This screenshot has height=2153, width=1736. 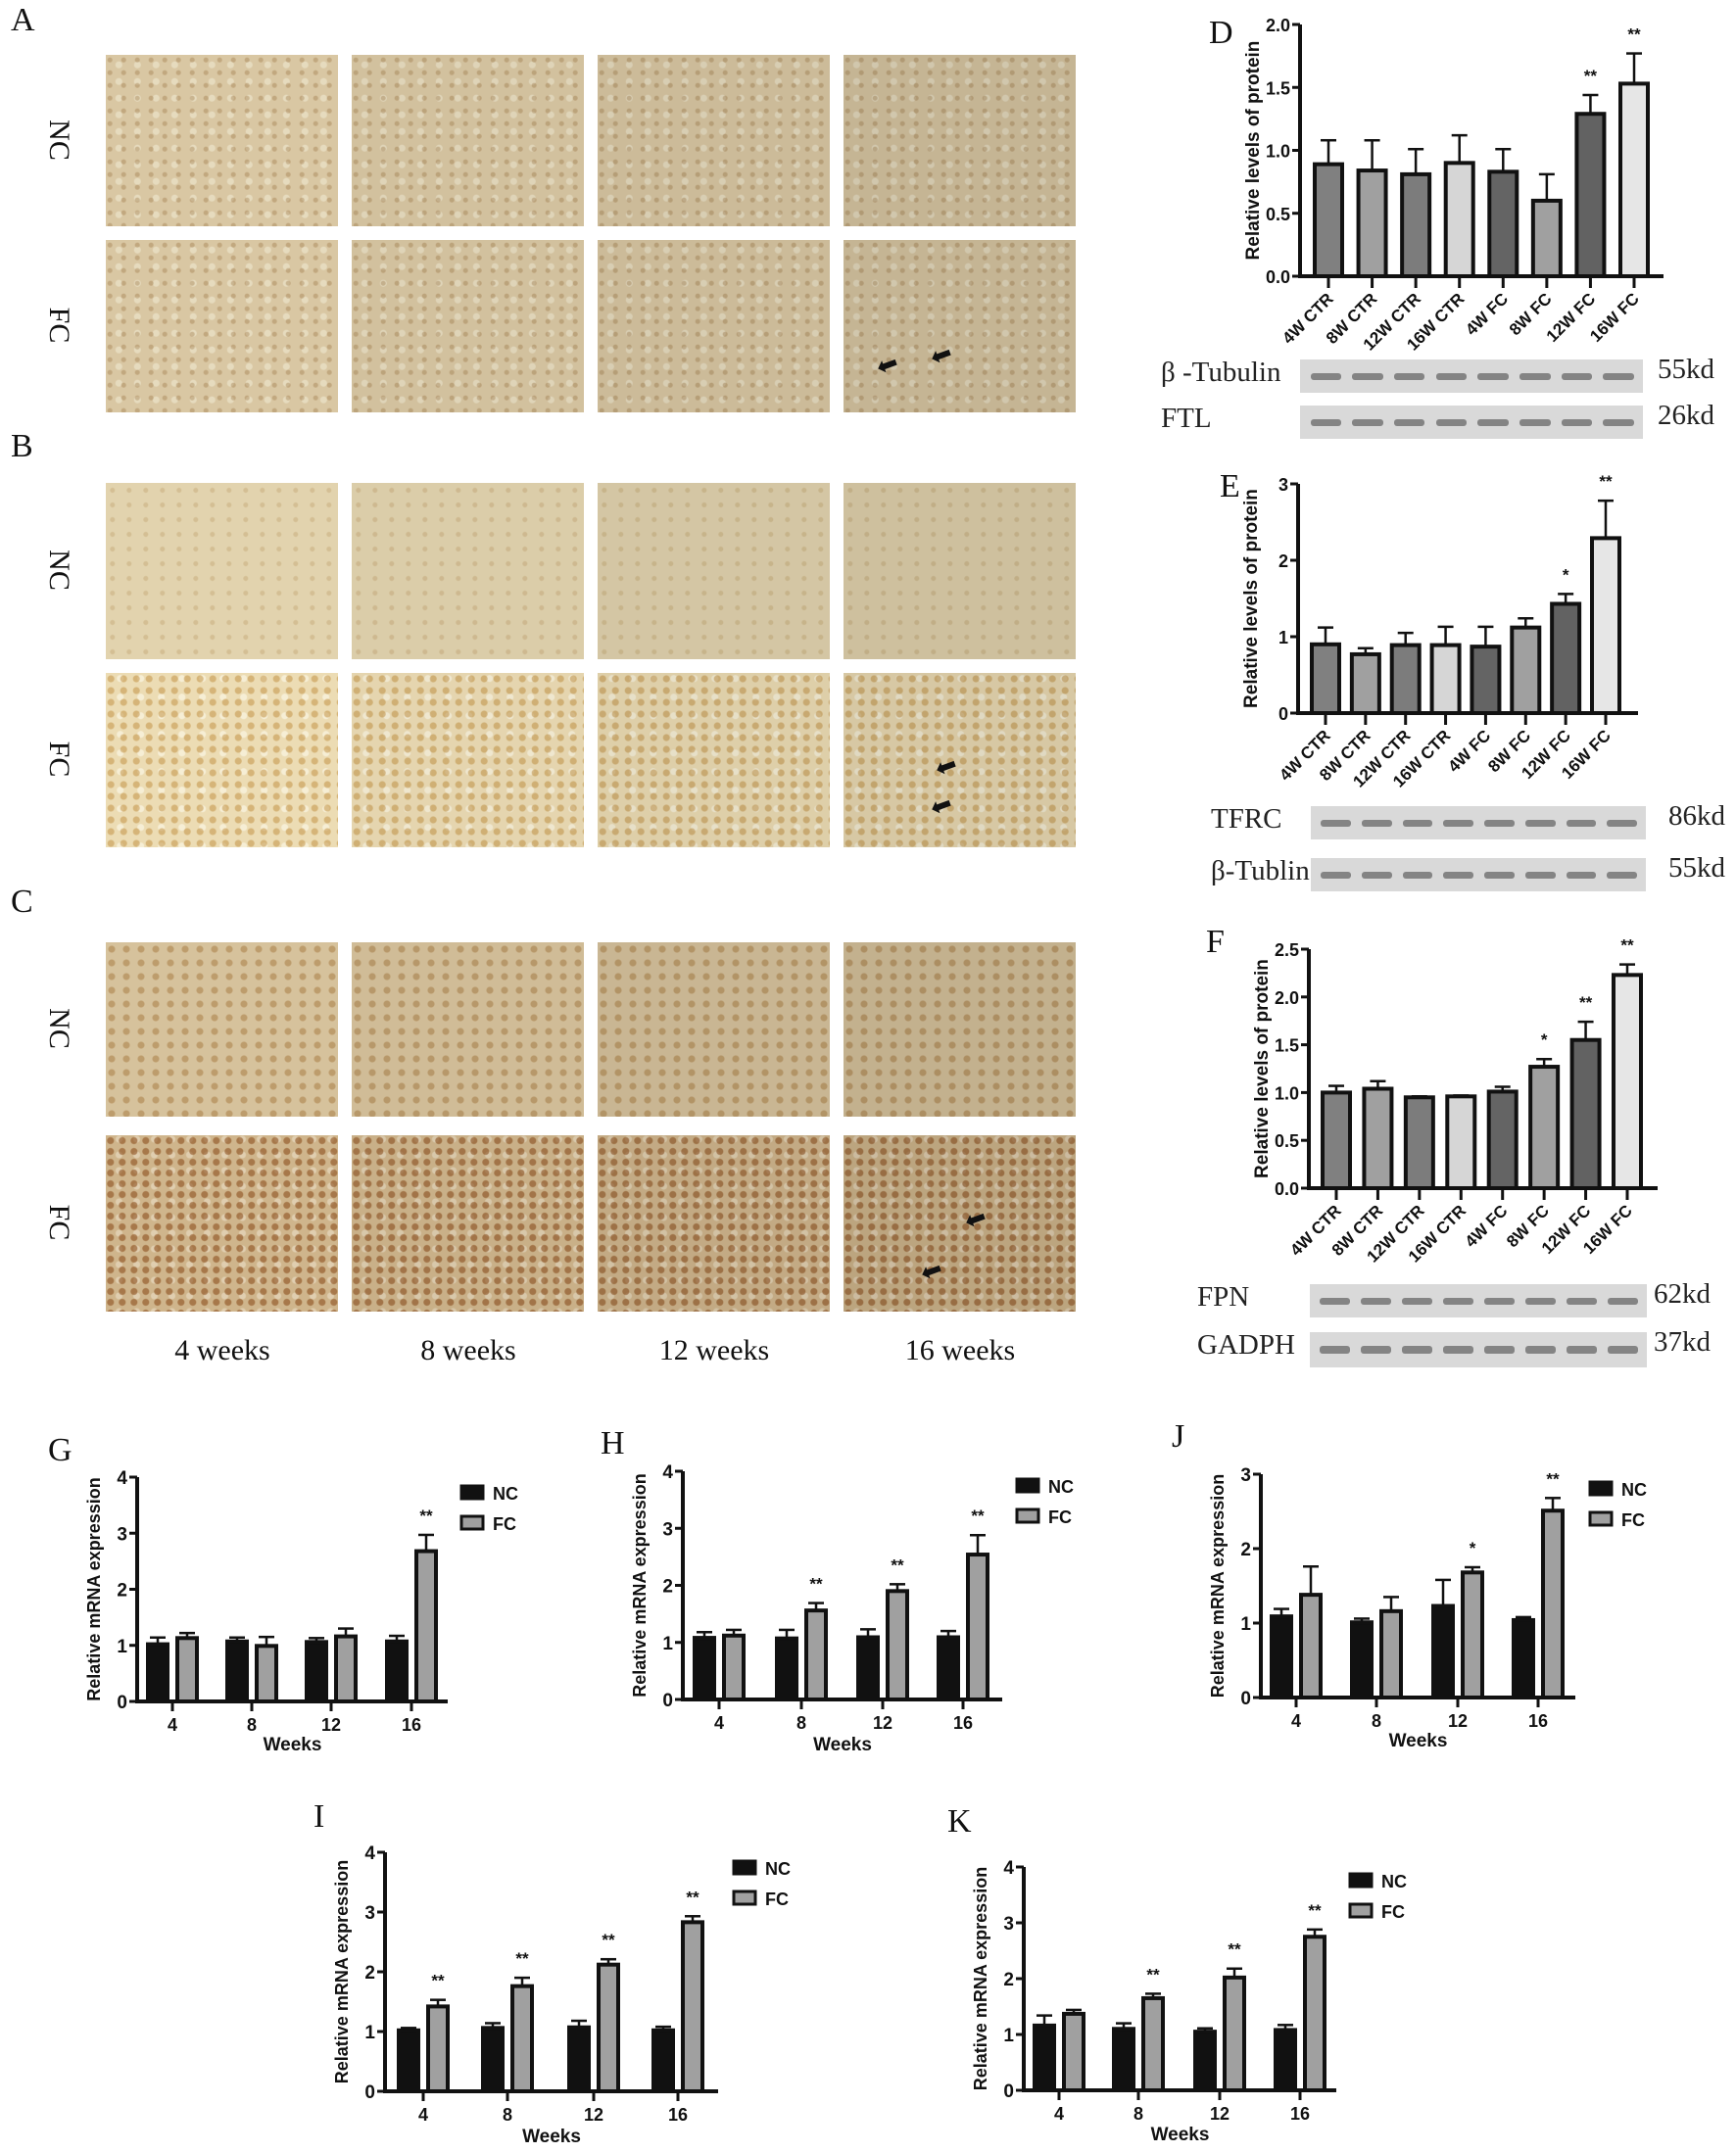 I want to click on x-tick-label: 16W FC, so click(x=1614, y=317).